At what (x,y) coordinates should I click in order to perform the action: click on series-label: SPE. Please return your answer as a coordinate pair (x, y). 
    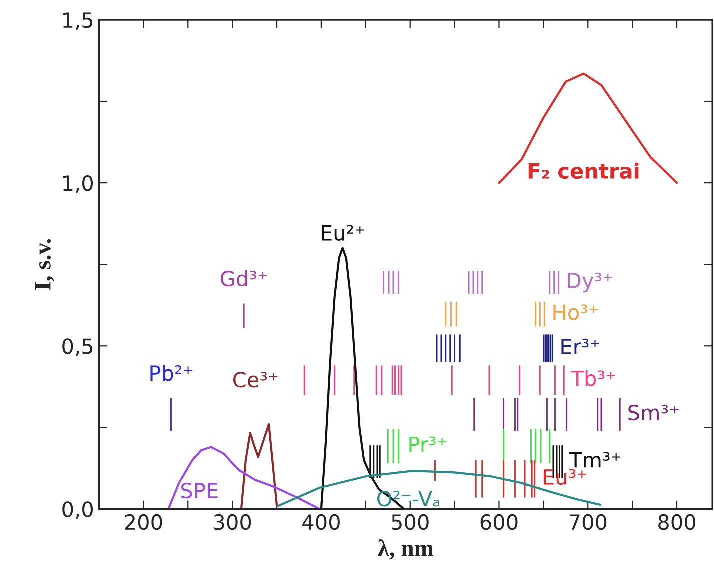
    Looking at the image, I should click on (200, 490).